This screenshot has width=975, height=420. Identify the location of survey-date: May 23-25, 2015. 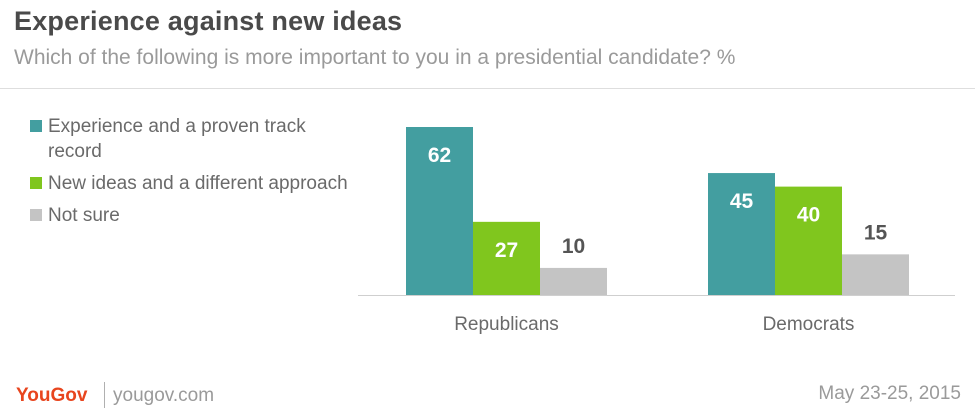
(889, 393).